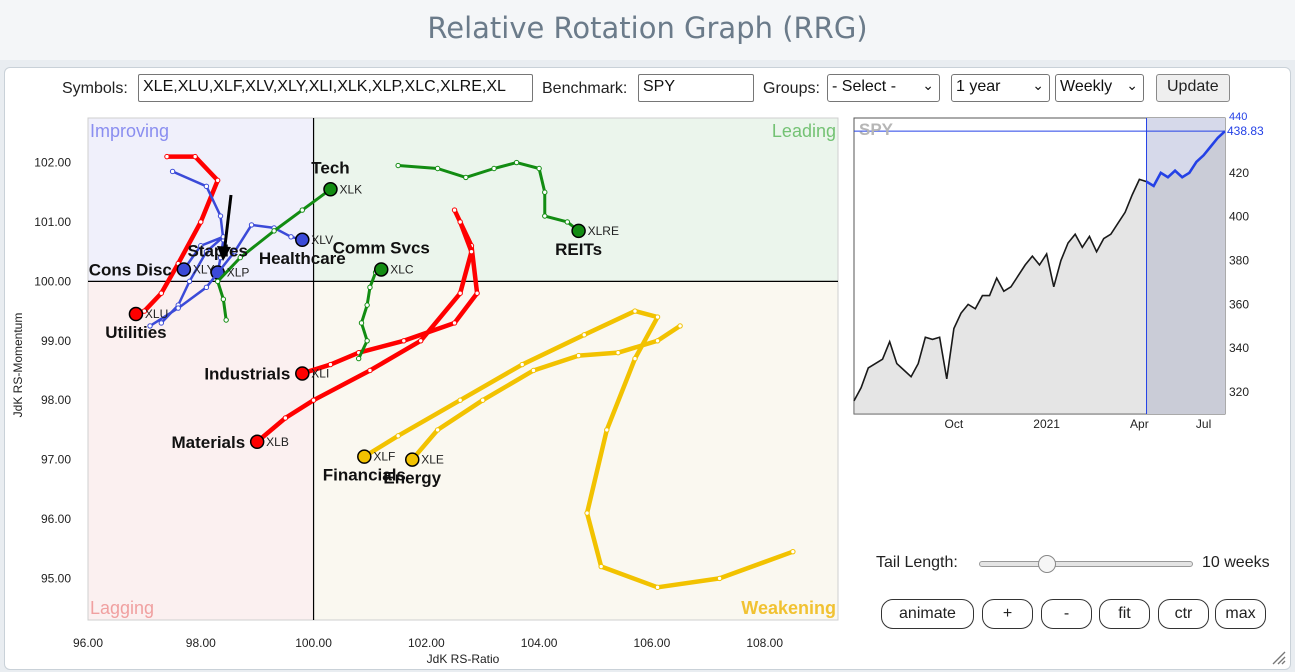 The height and width of the screenshot is (672, 1295). Describe the element at coordinates (1238, 117) in the screenshot. I see `spy-top-tick-partial: 440` at that location.